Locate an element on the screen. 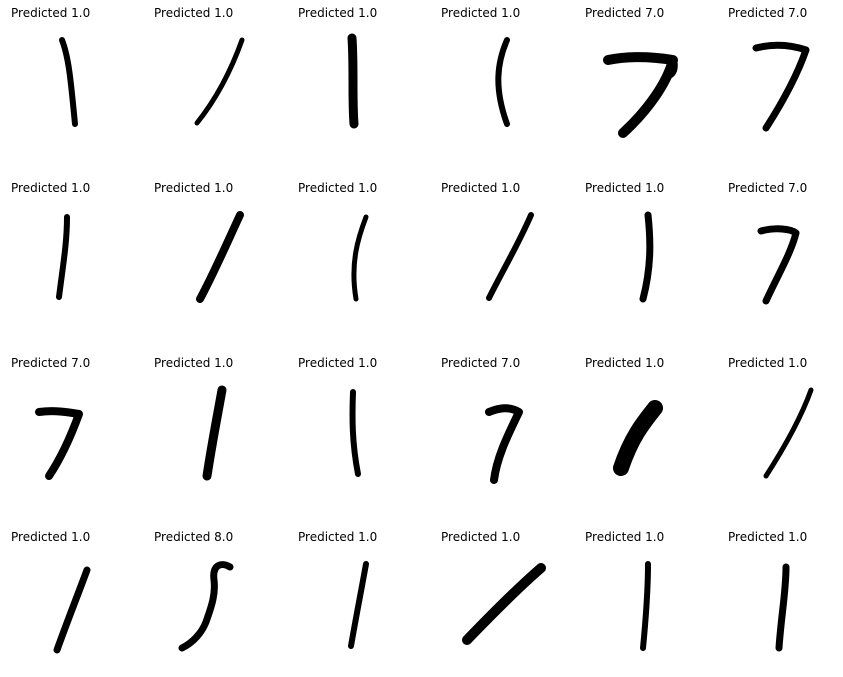 The width and height of the screenshot is (843, 677). digit-panel: Predicted 8.0 is located at coordinates (219, 594).